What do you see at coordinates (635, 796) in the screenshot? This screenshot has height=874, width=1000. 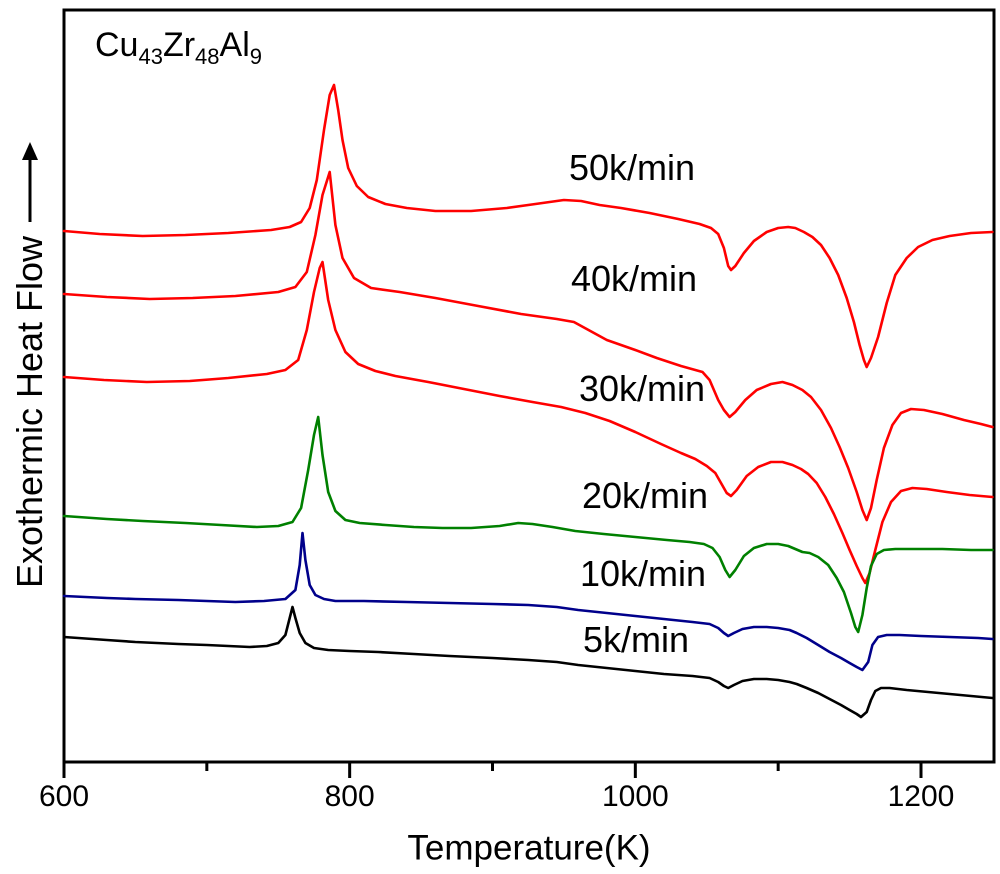 I see `x-tick-label-1000: 1000` at bounding box center [635, 796].